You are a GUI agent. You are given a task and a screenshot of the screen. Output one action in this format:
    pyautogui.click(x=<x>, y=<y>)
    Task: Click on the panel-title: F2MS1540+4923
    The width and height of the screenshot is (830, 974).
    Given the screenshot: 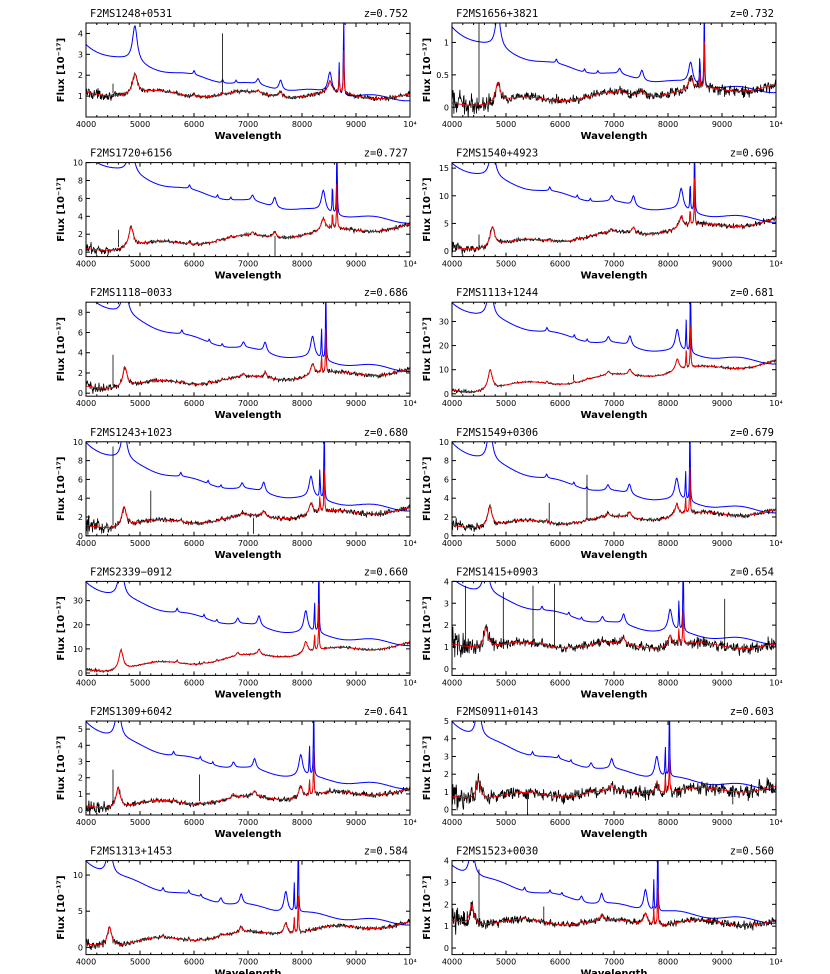 What is the action you would take?
    pyautogui.click(x=497, y=154)
    